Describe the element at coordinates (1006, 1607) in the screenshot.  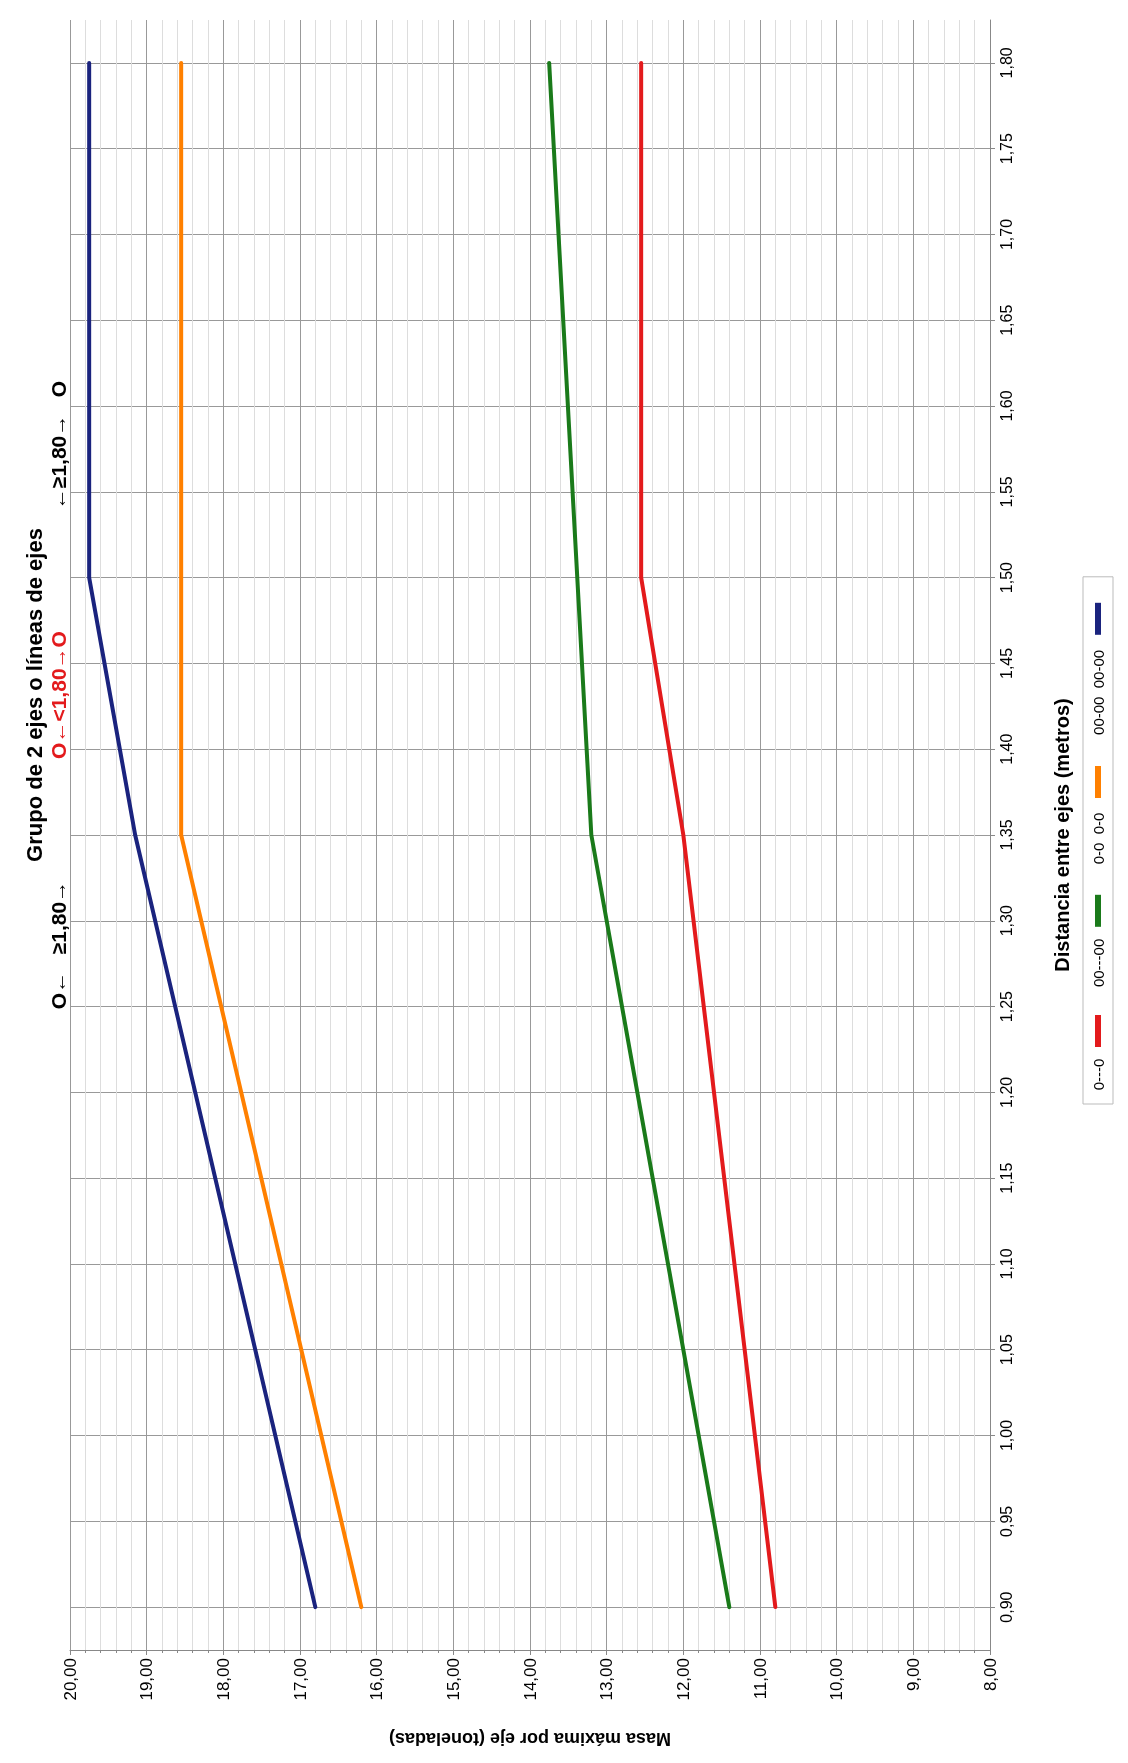
I see `y-tick-label: 0,90` at that location.